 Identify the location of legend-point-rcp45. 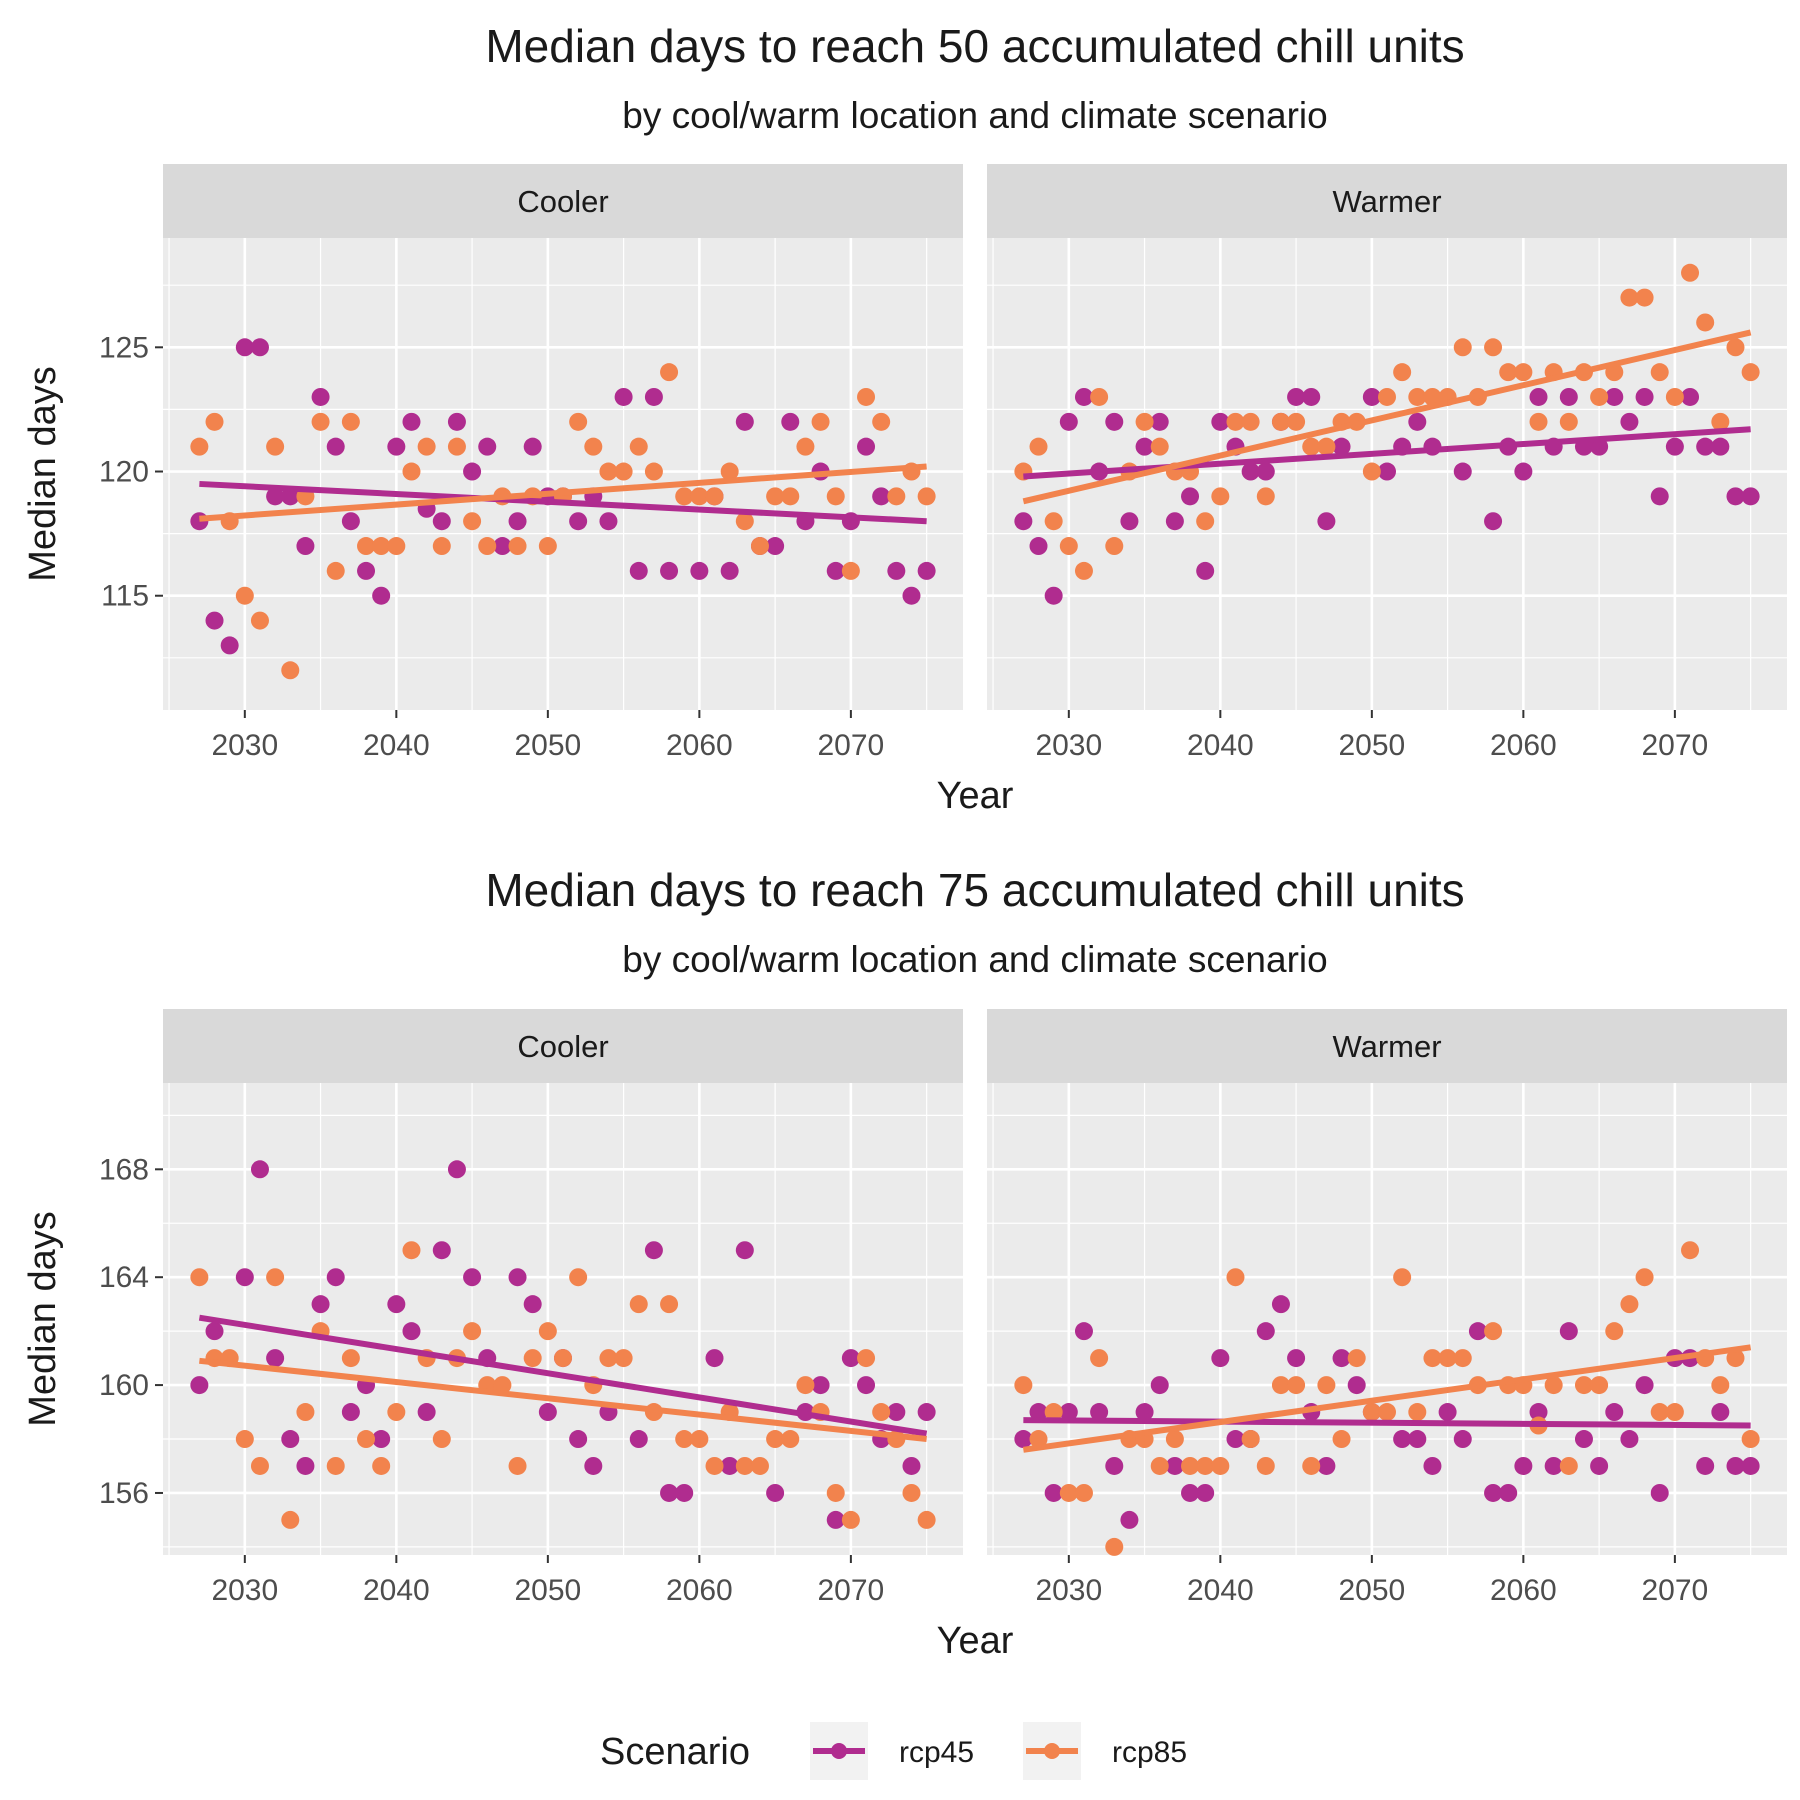
(839, 1751).